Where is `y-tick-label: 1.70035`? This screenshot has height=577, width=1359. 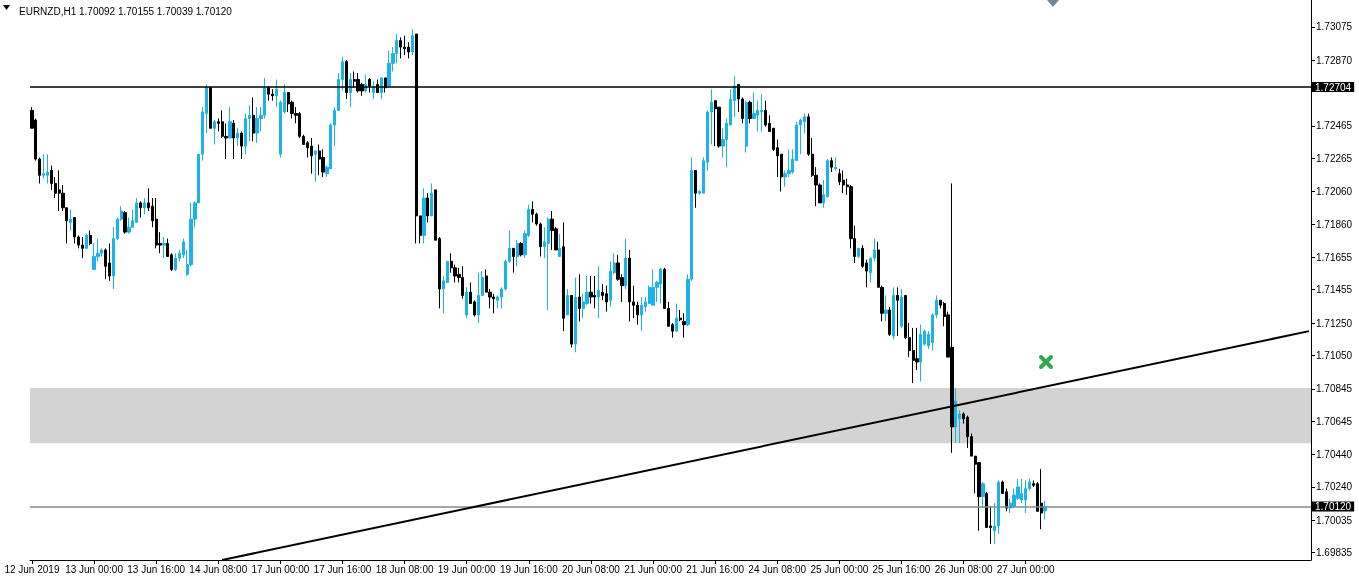 y-tick-label: 1.70035 is located at coordinates (1334, 520).